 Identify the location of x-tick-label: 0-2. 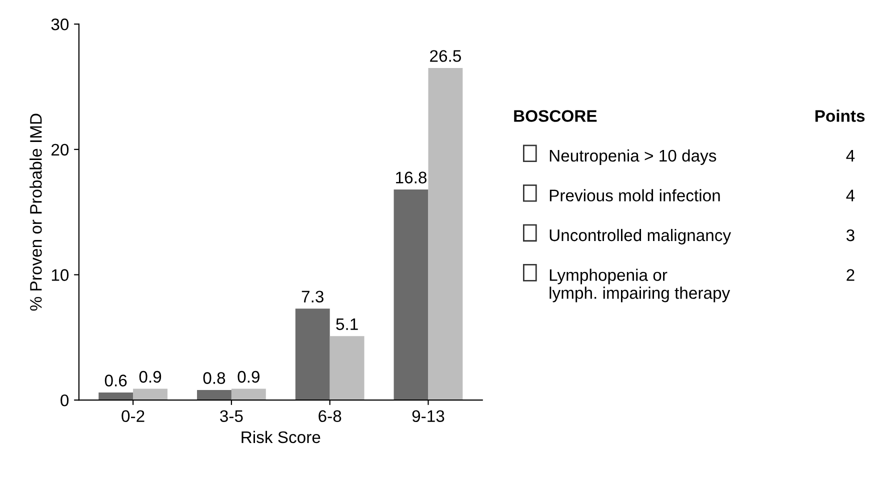
(133, 416).